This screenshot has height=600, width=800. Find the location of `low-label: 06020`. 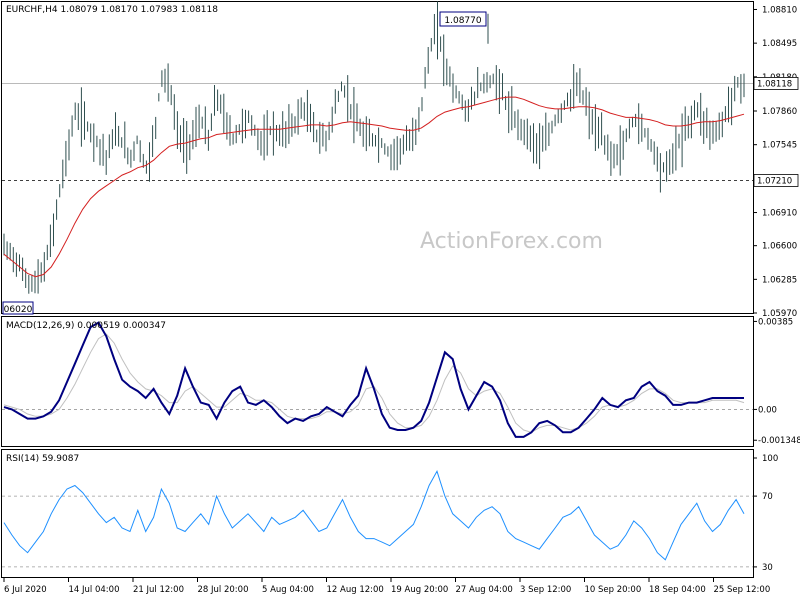

low-label: 06020 is located at coordinates (18, 310).